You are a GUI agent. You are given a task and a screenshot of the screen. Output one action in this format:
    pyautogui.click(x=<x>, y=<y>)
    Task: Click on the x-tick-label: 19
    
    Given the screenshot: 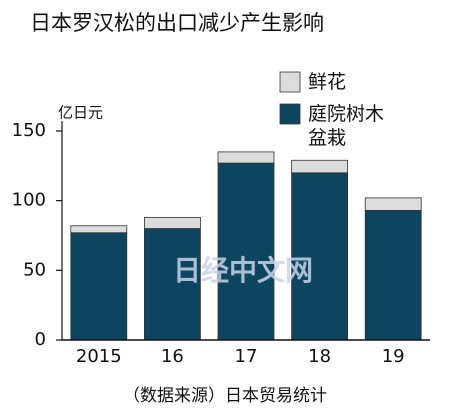 What is the action you would take?
    pyautogui.click(x=393, y=356)
    